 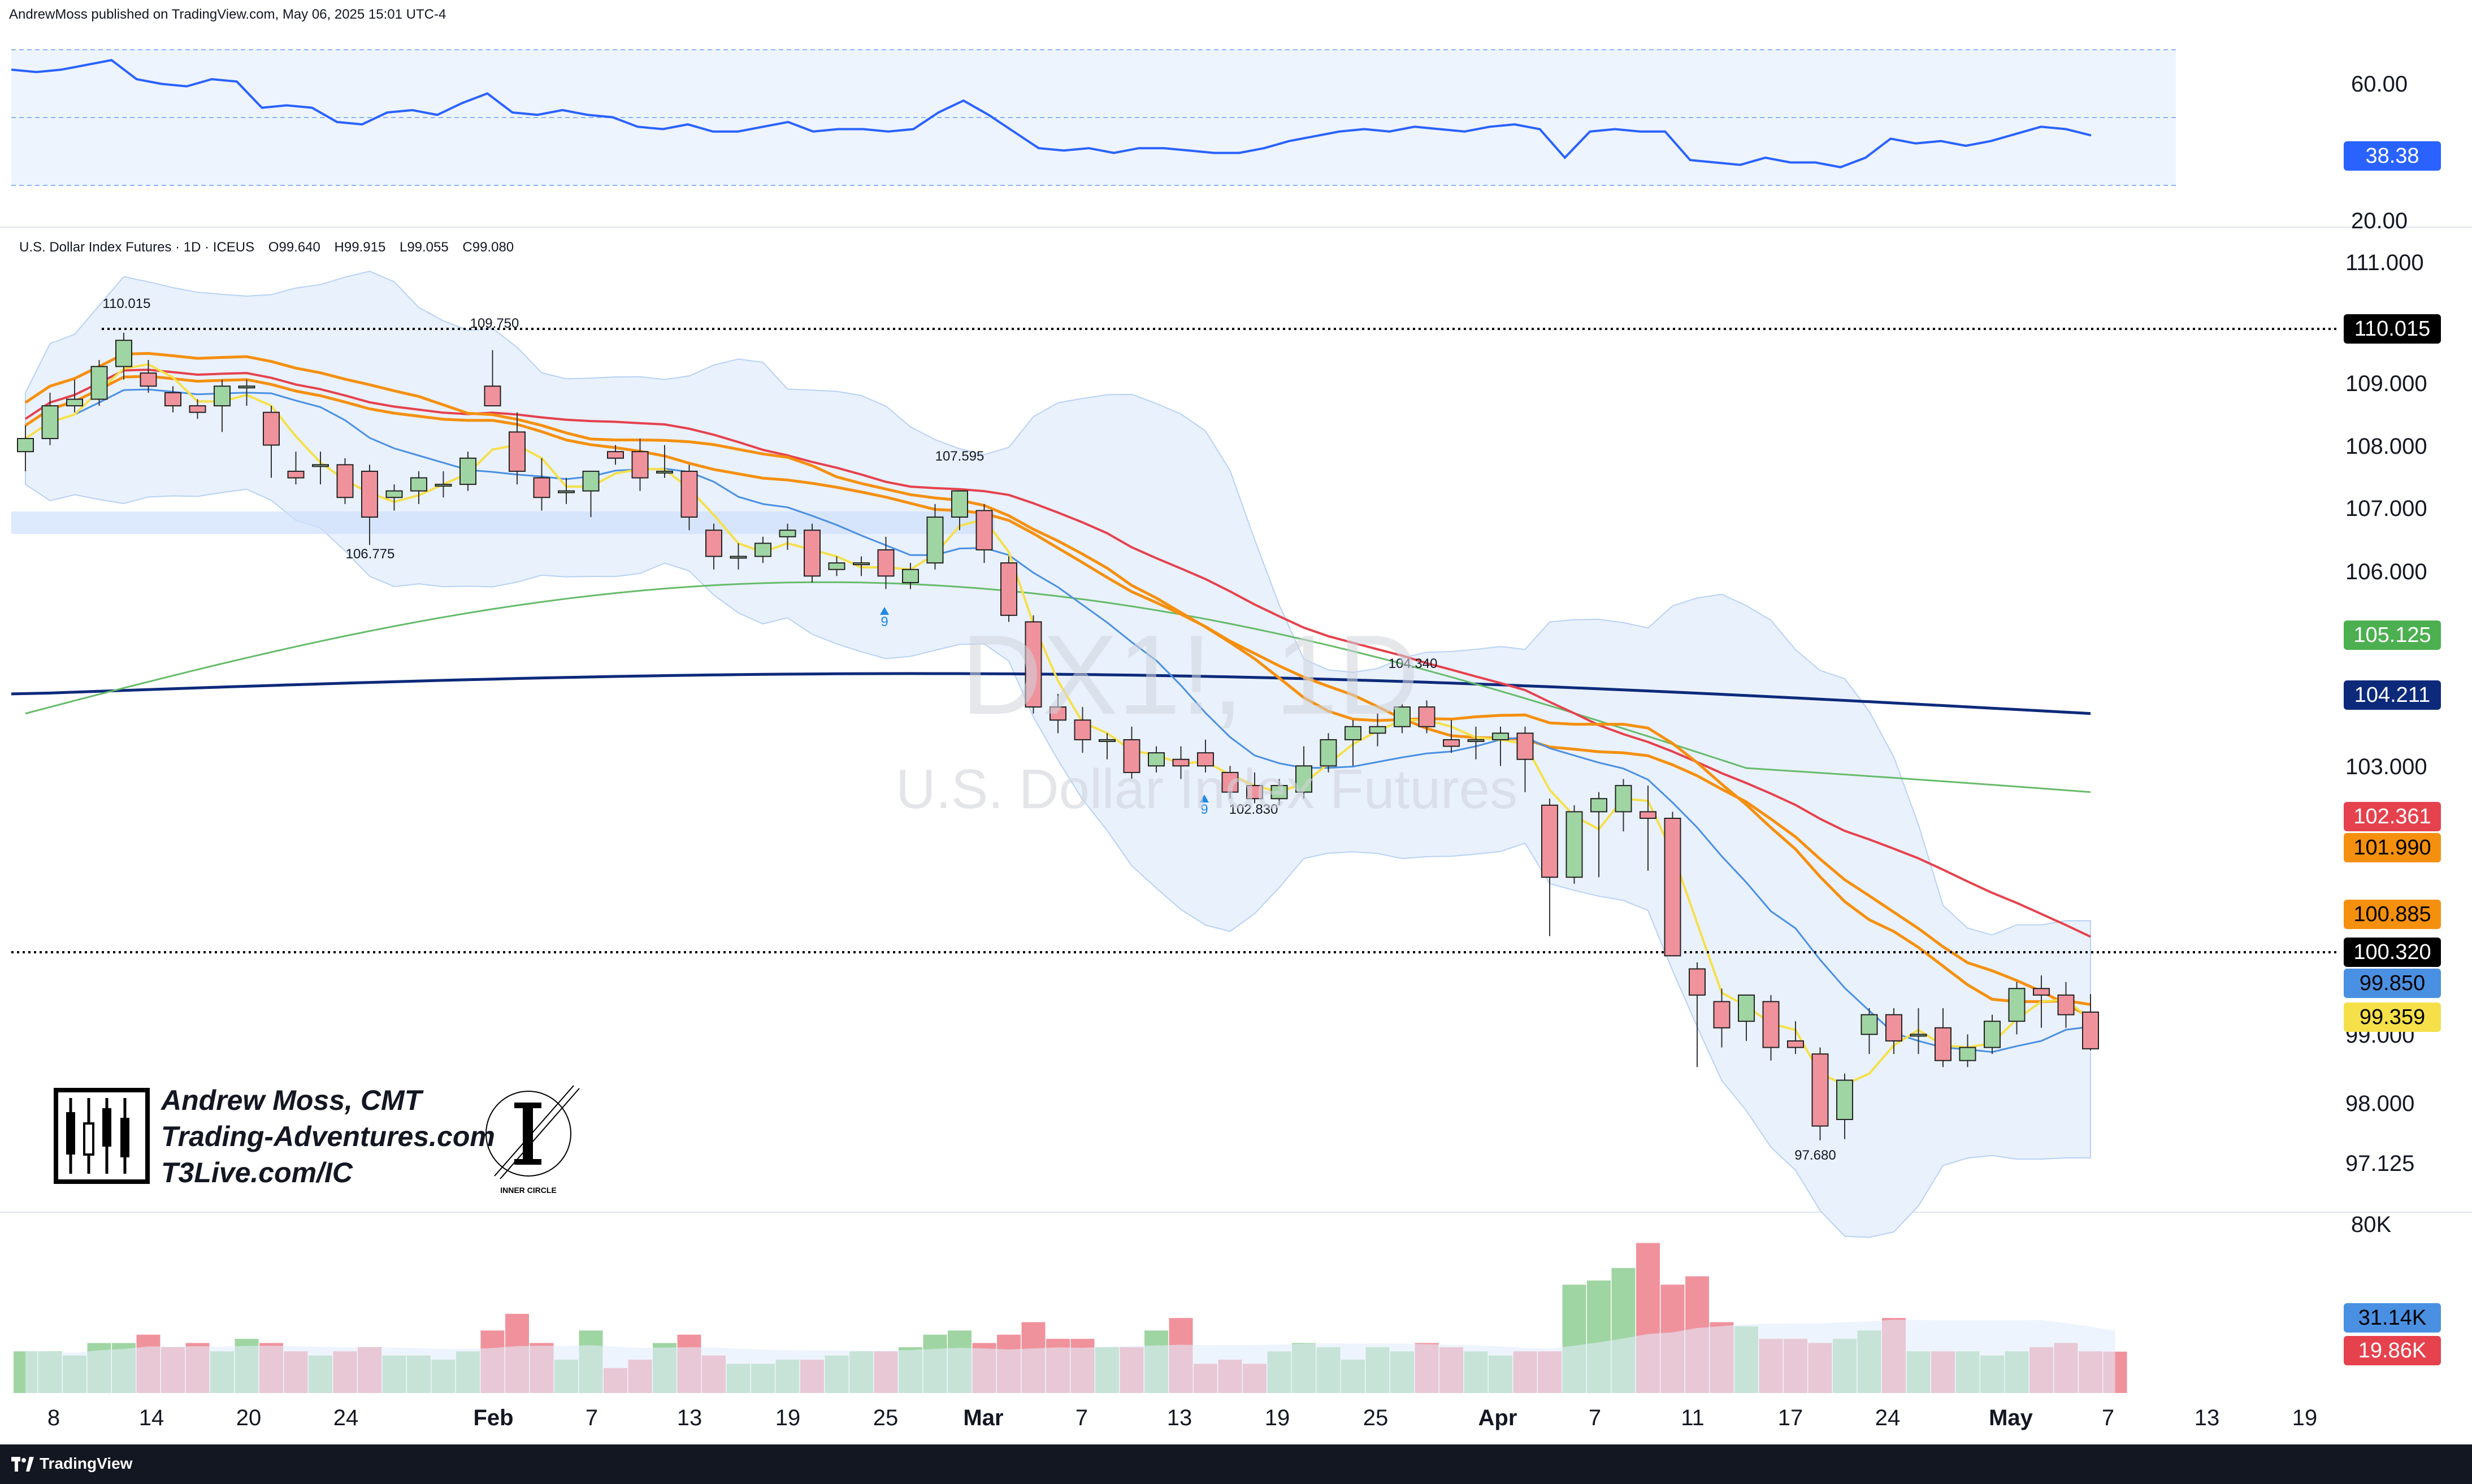 I want to click on x-axis-label: Mar, so click(x=983, y=1417).